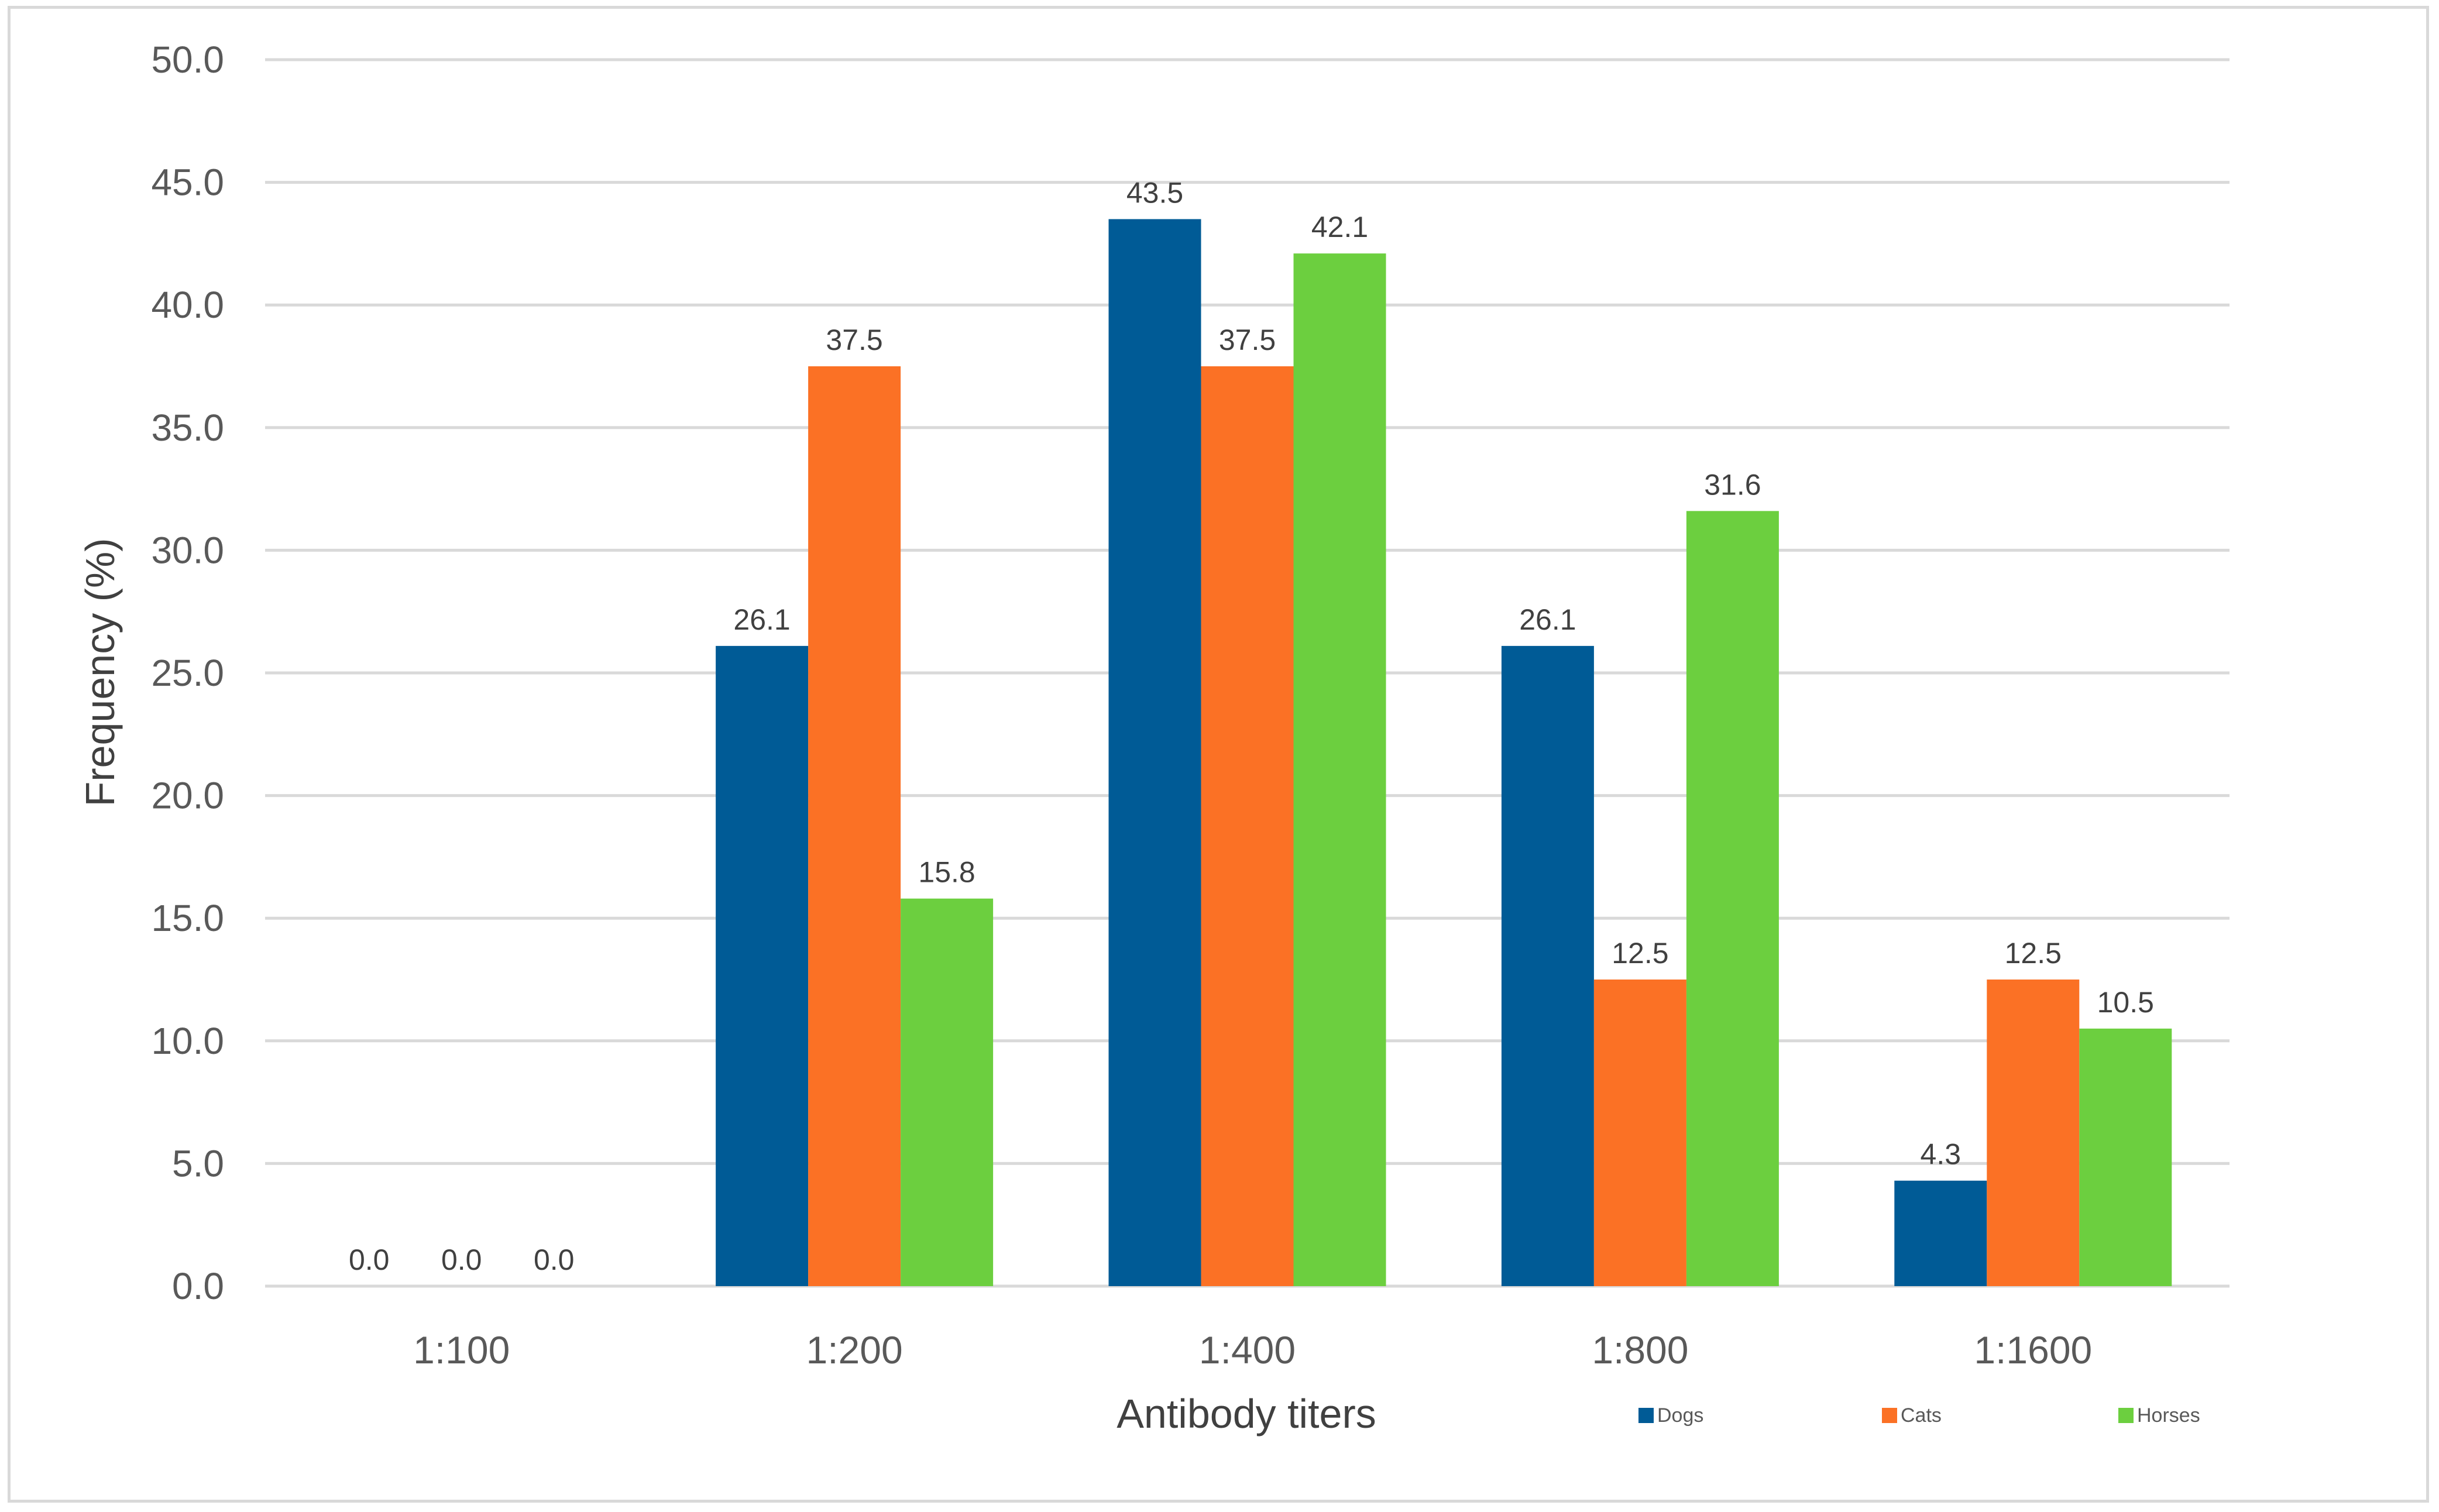  I want to click on y-tick-label: 25.0, so click(187, 673).